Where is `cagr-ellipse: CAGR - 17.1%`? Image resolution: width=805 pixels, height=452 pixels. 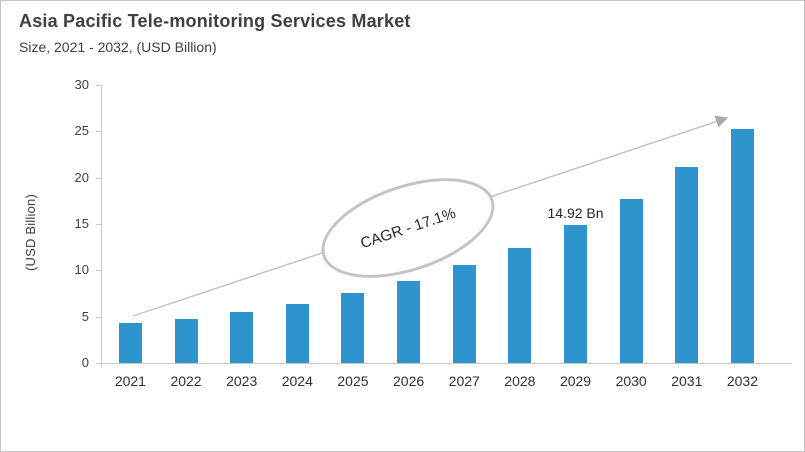
cagr-ellipse: CAGR - 17.1% is located at coordinates (408, 228).